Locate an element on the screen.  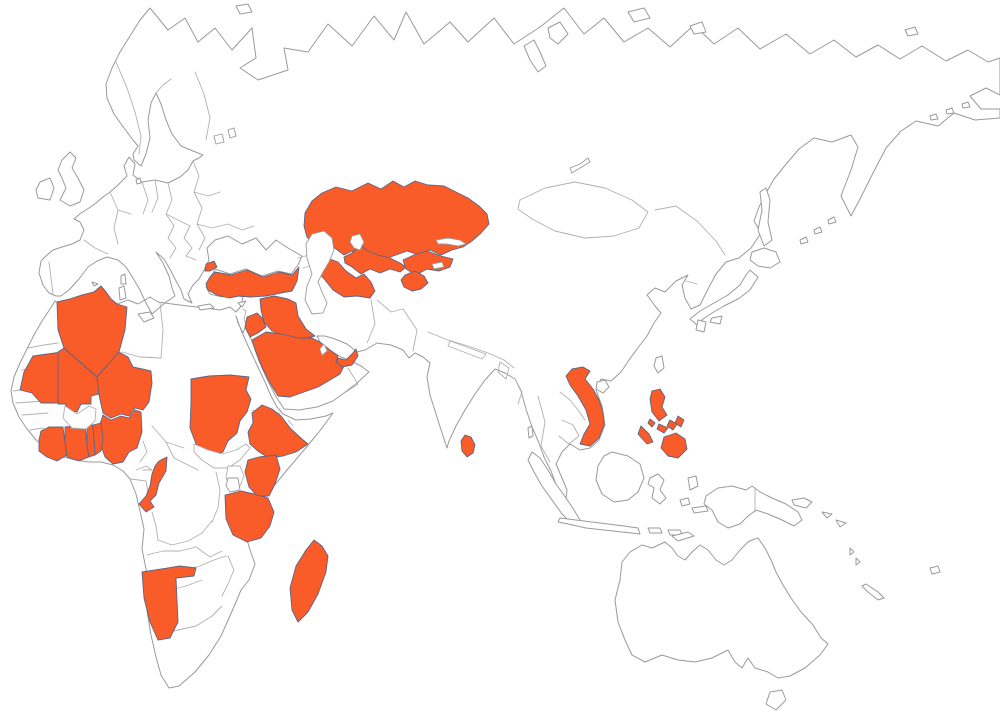
country-iraq is located at coordinates (287, 317).